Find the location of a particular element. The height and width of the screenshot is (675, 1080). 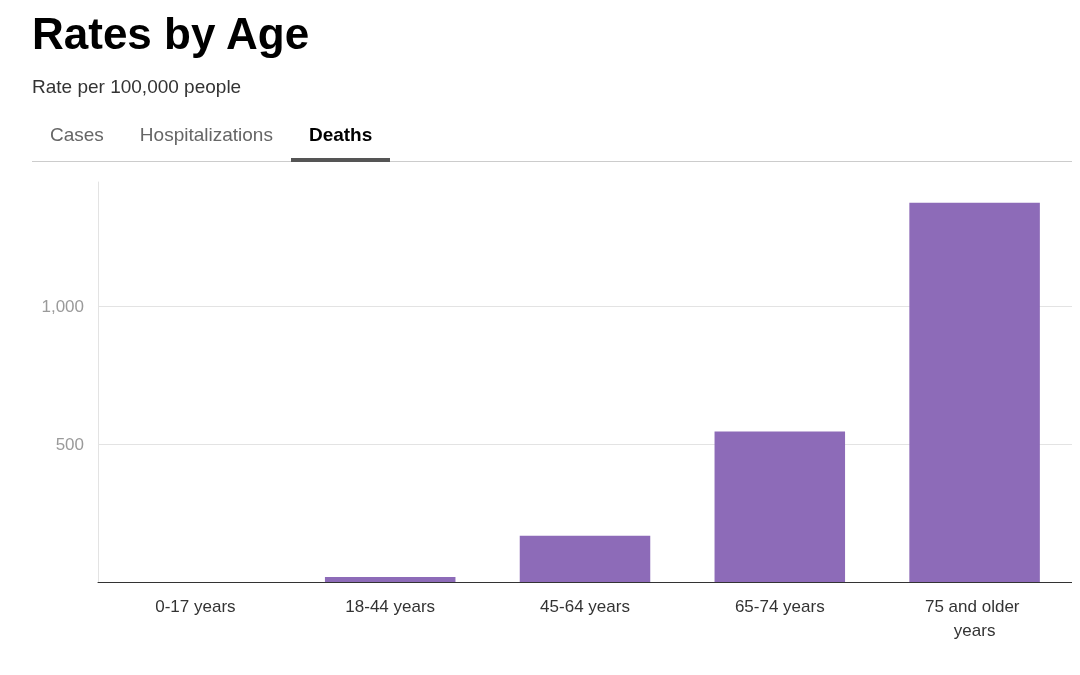

chart-subtitle: Rate per 100,000 people is located at coordinates (137, 87).